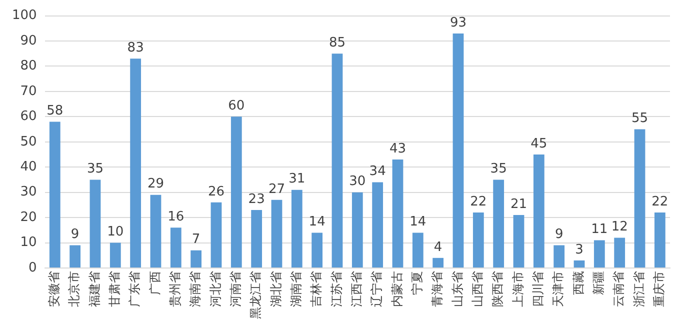 This screenshot has height=324, width=680. I want to click on x-tick-label: 福建省, so click(94, 289).